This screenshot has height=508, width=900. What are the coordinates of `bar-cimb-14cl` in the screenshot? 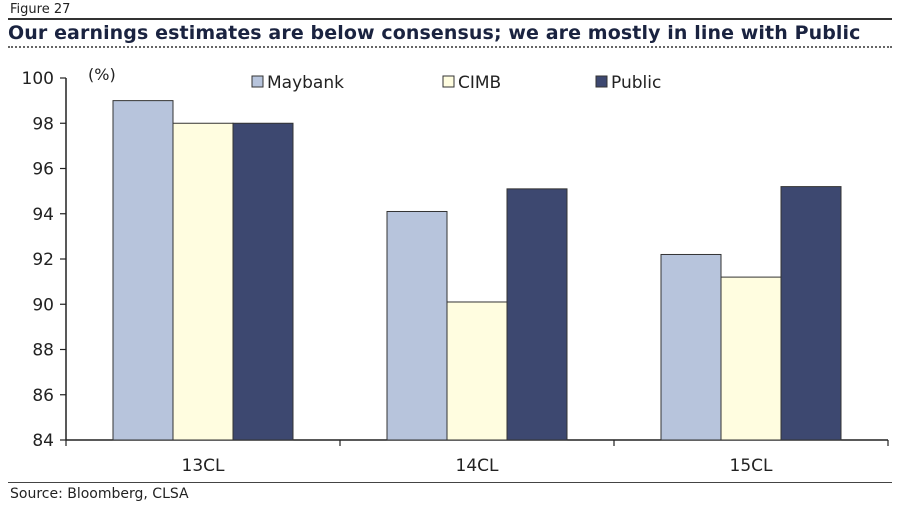 It's located at (477, 371).